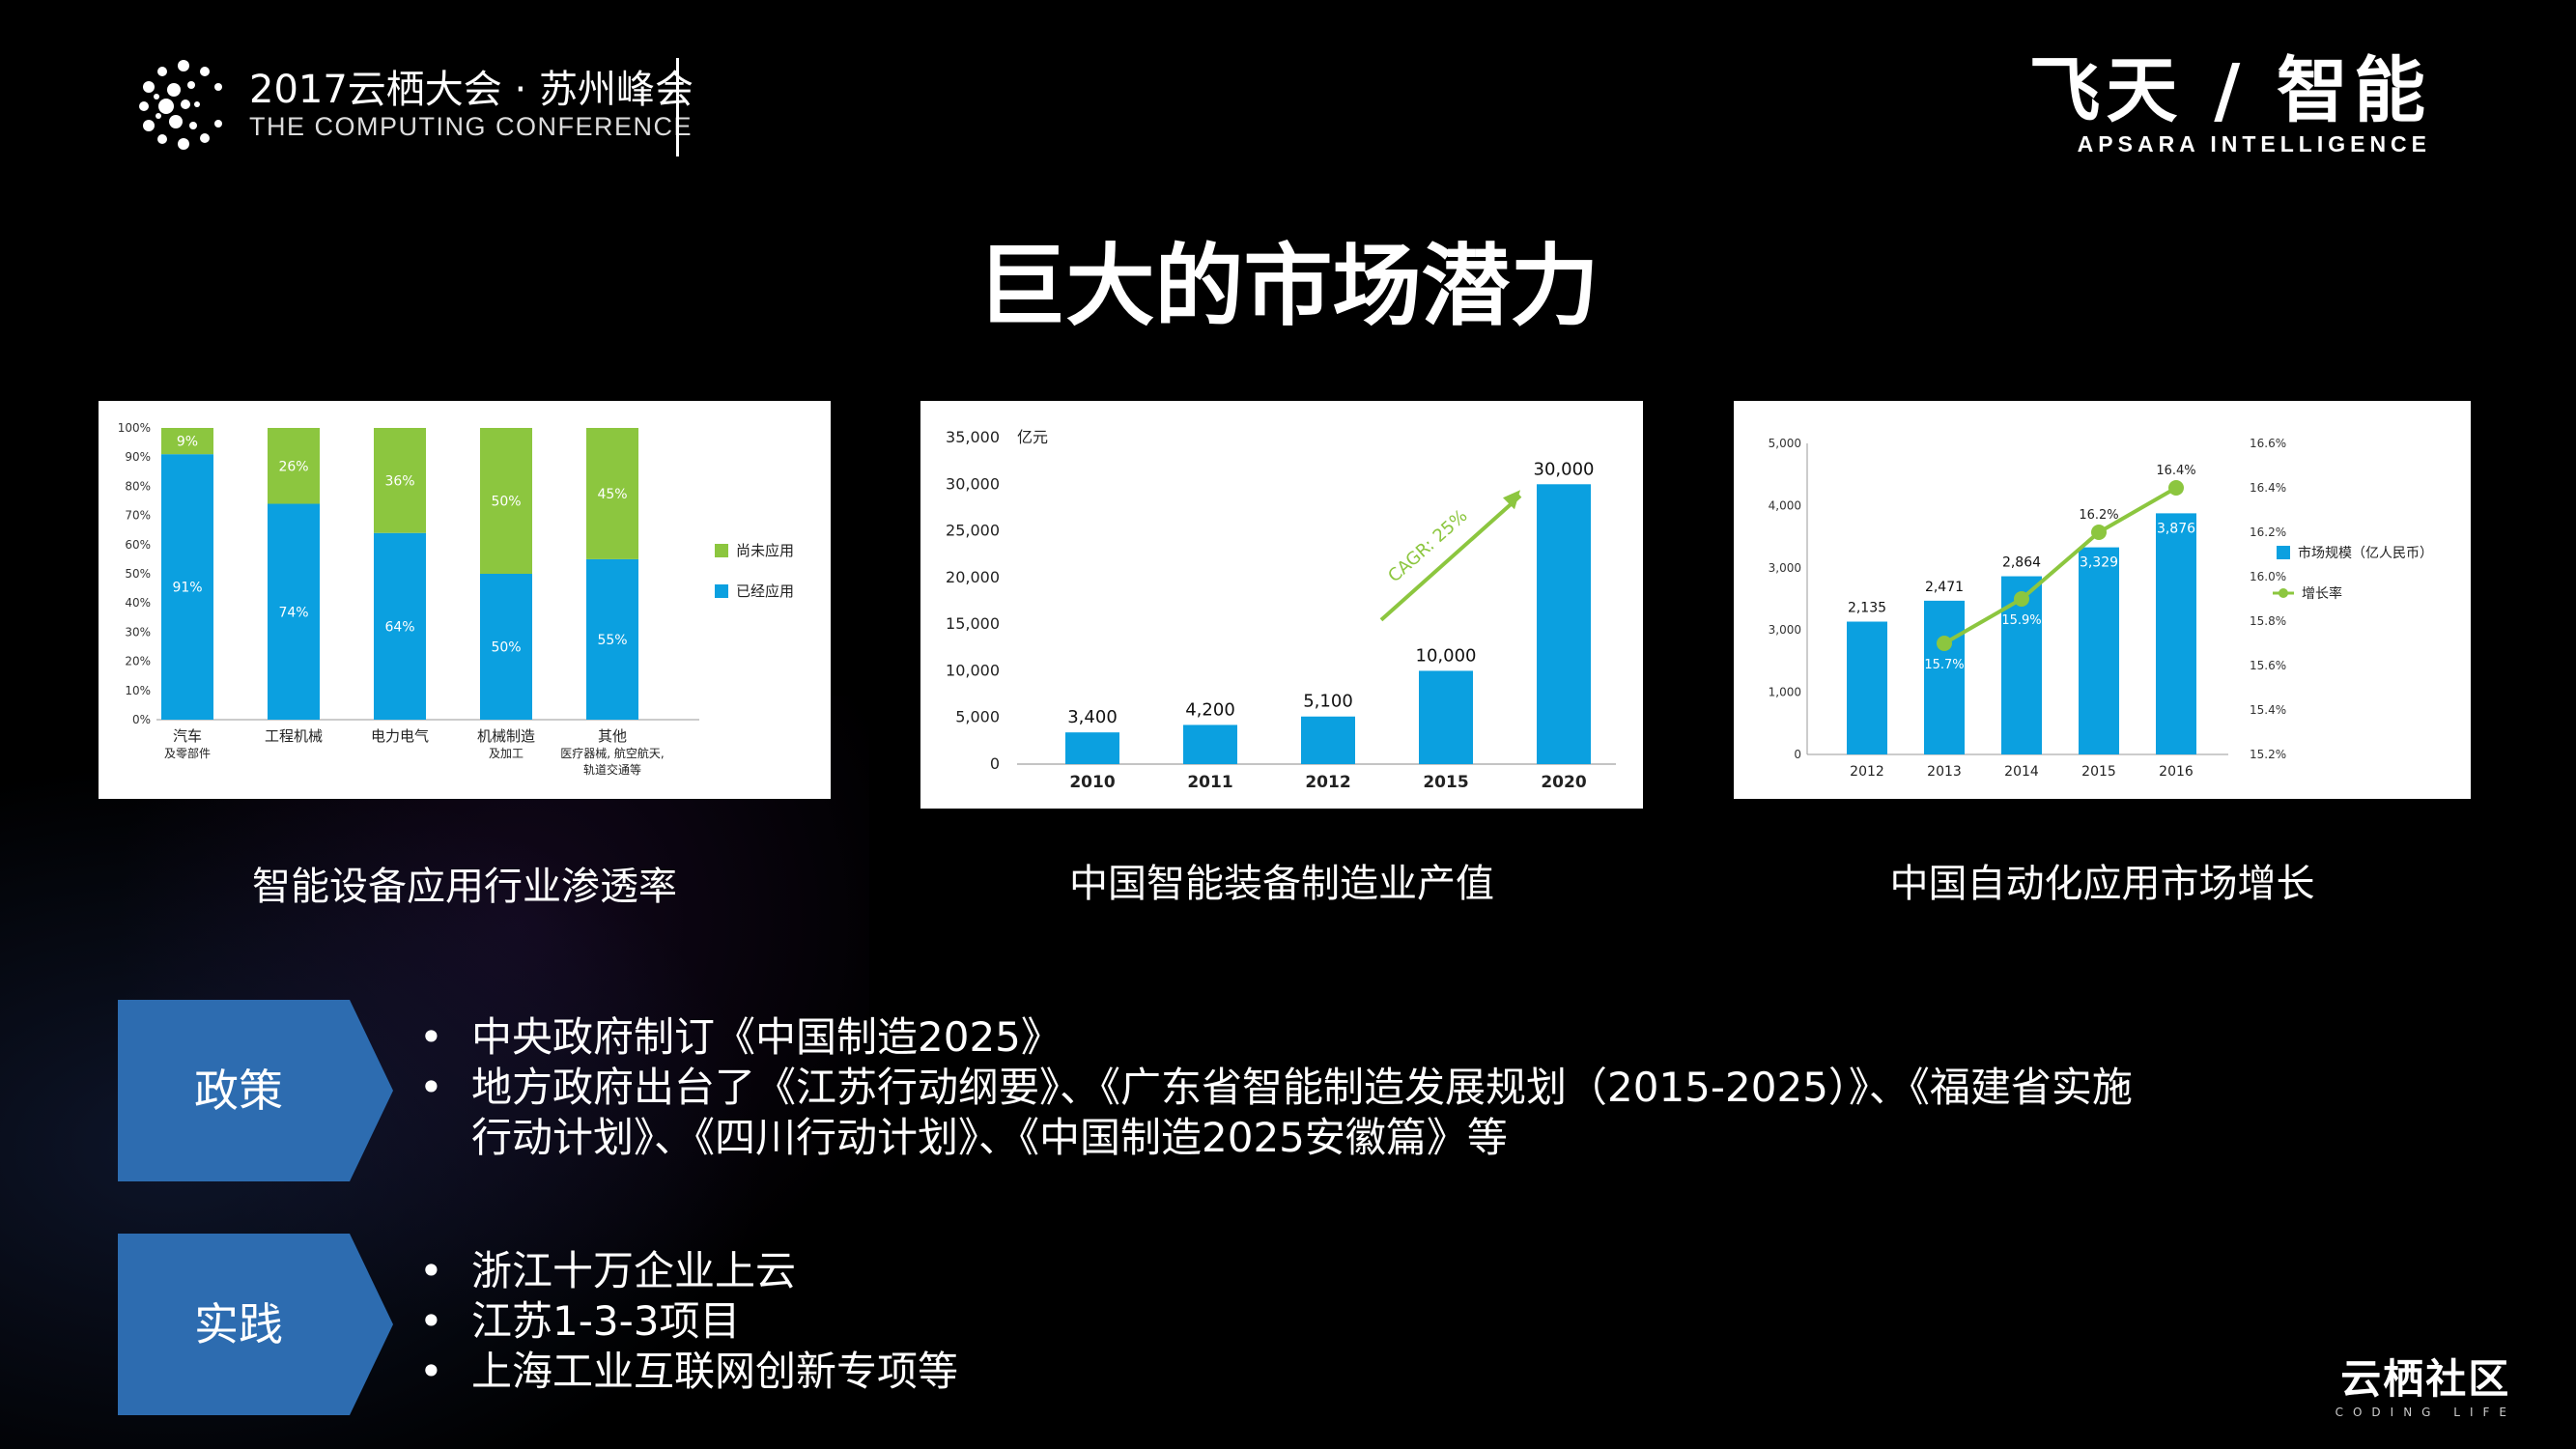  What do you see at coordinates (2021, 772) in the screenshot?
I see `category-label: 2014` at bounding box center [2021, 772].